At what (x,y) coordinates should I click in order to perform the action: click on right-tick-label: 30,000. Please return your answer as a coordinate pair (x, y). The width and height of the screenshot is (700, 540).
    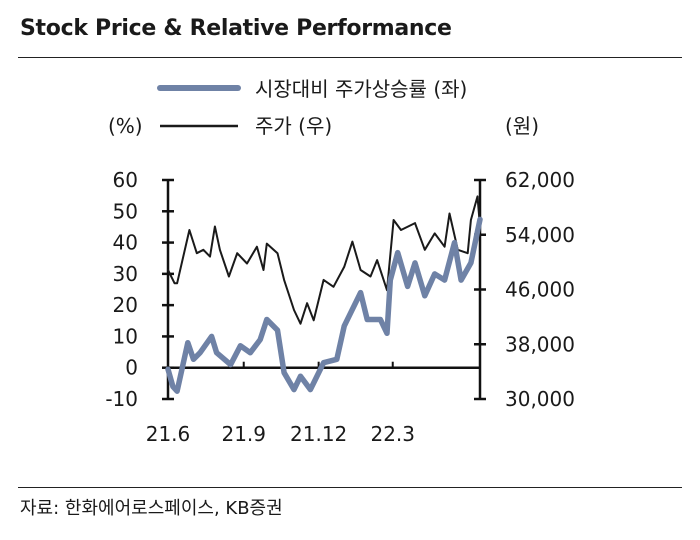
    Looking at the image, I should click on (540, 399).